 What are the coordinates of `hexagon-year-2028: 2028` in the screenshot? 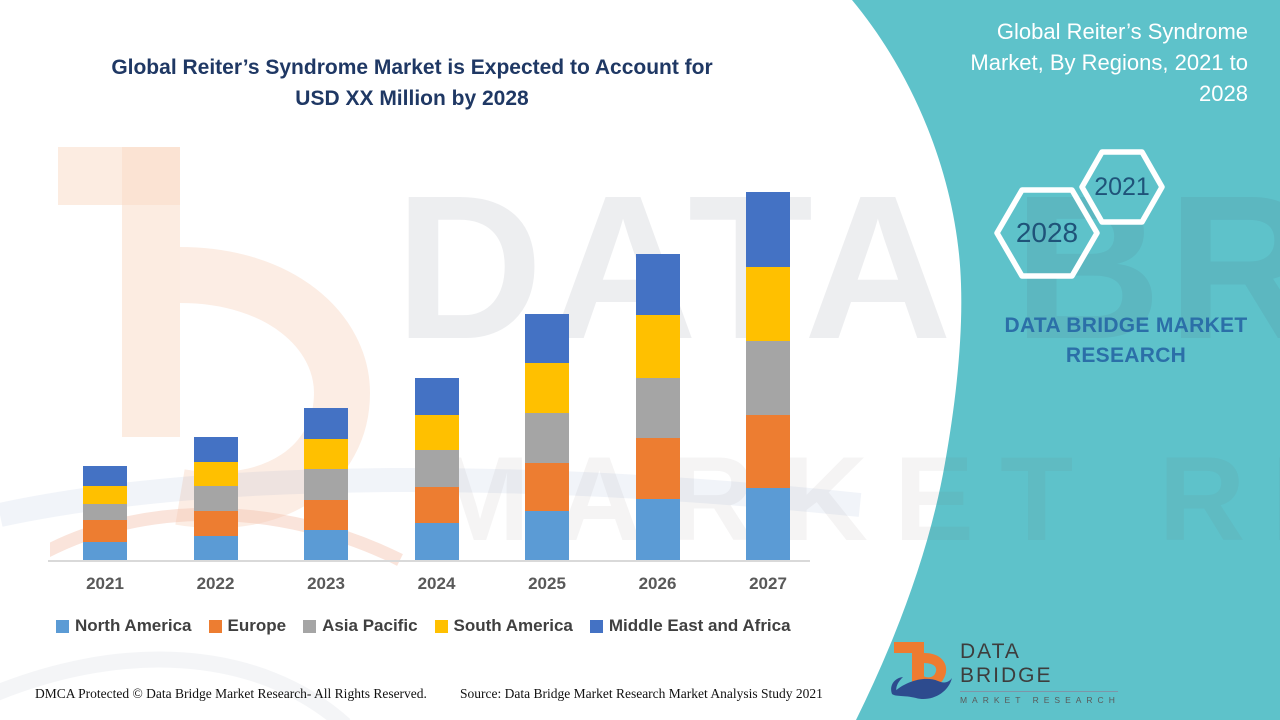 It's located at (1047, 232).